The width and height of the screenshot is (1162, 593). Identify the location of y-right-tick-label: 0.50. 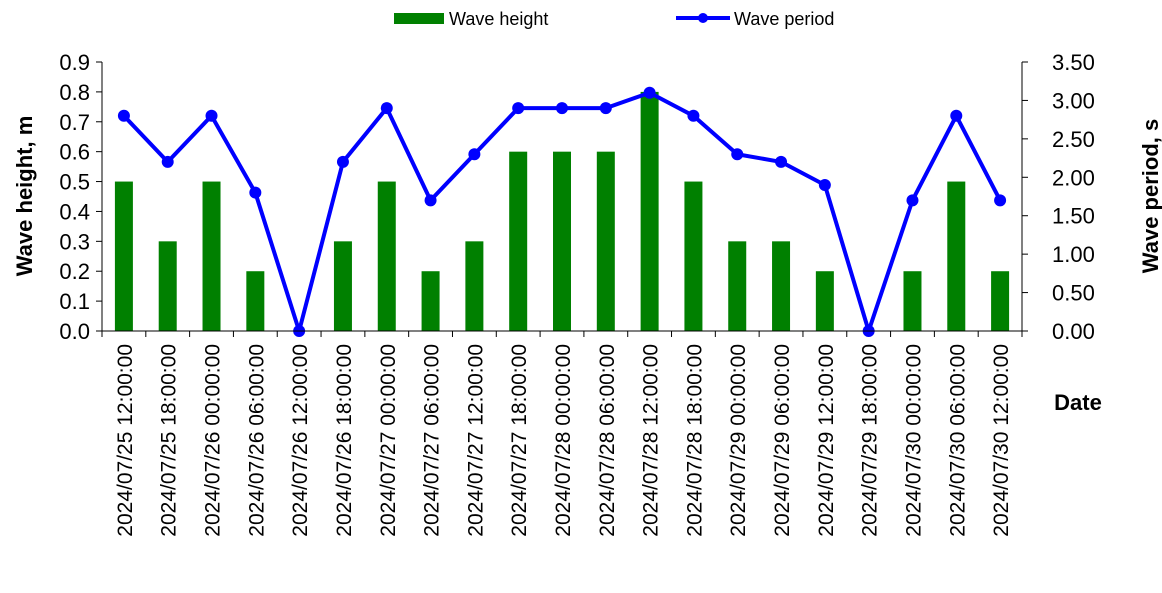
(1073, 293).